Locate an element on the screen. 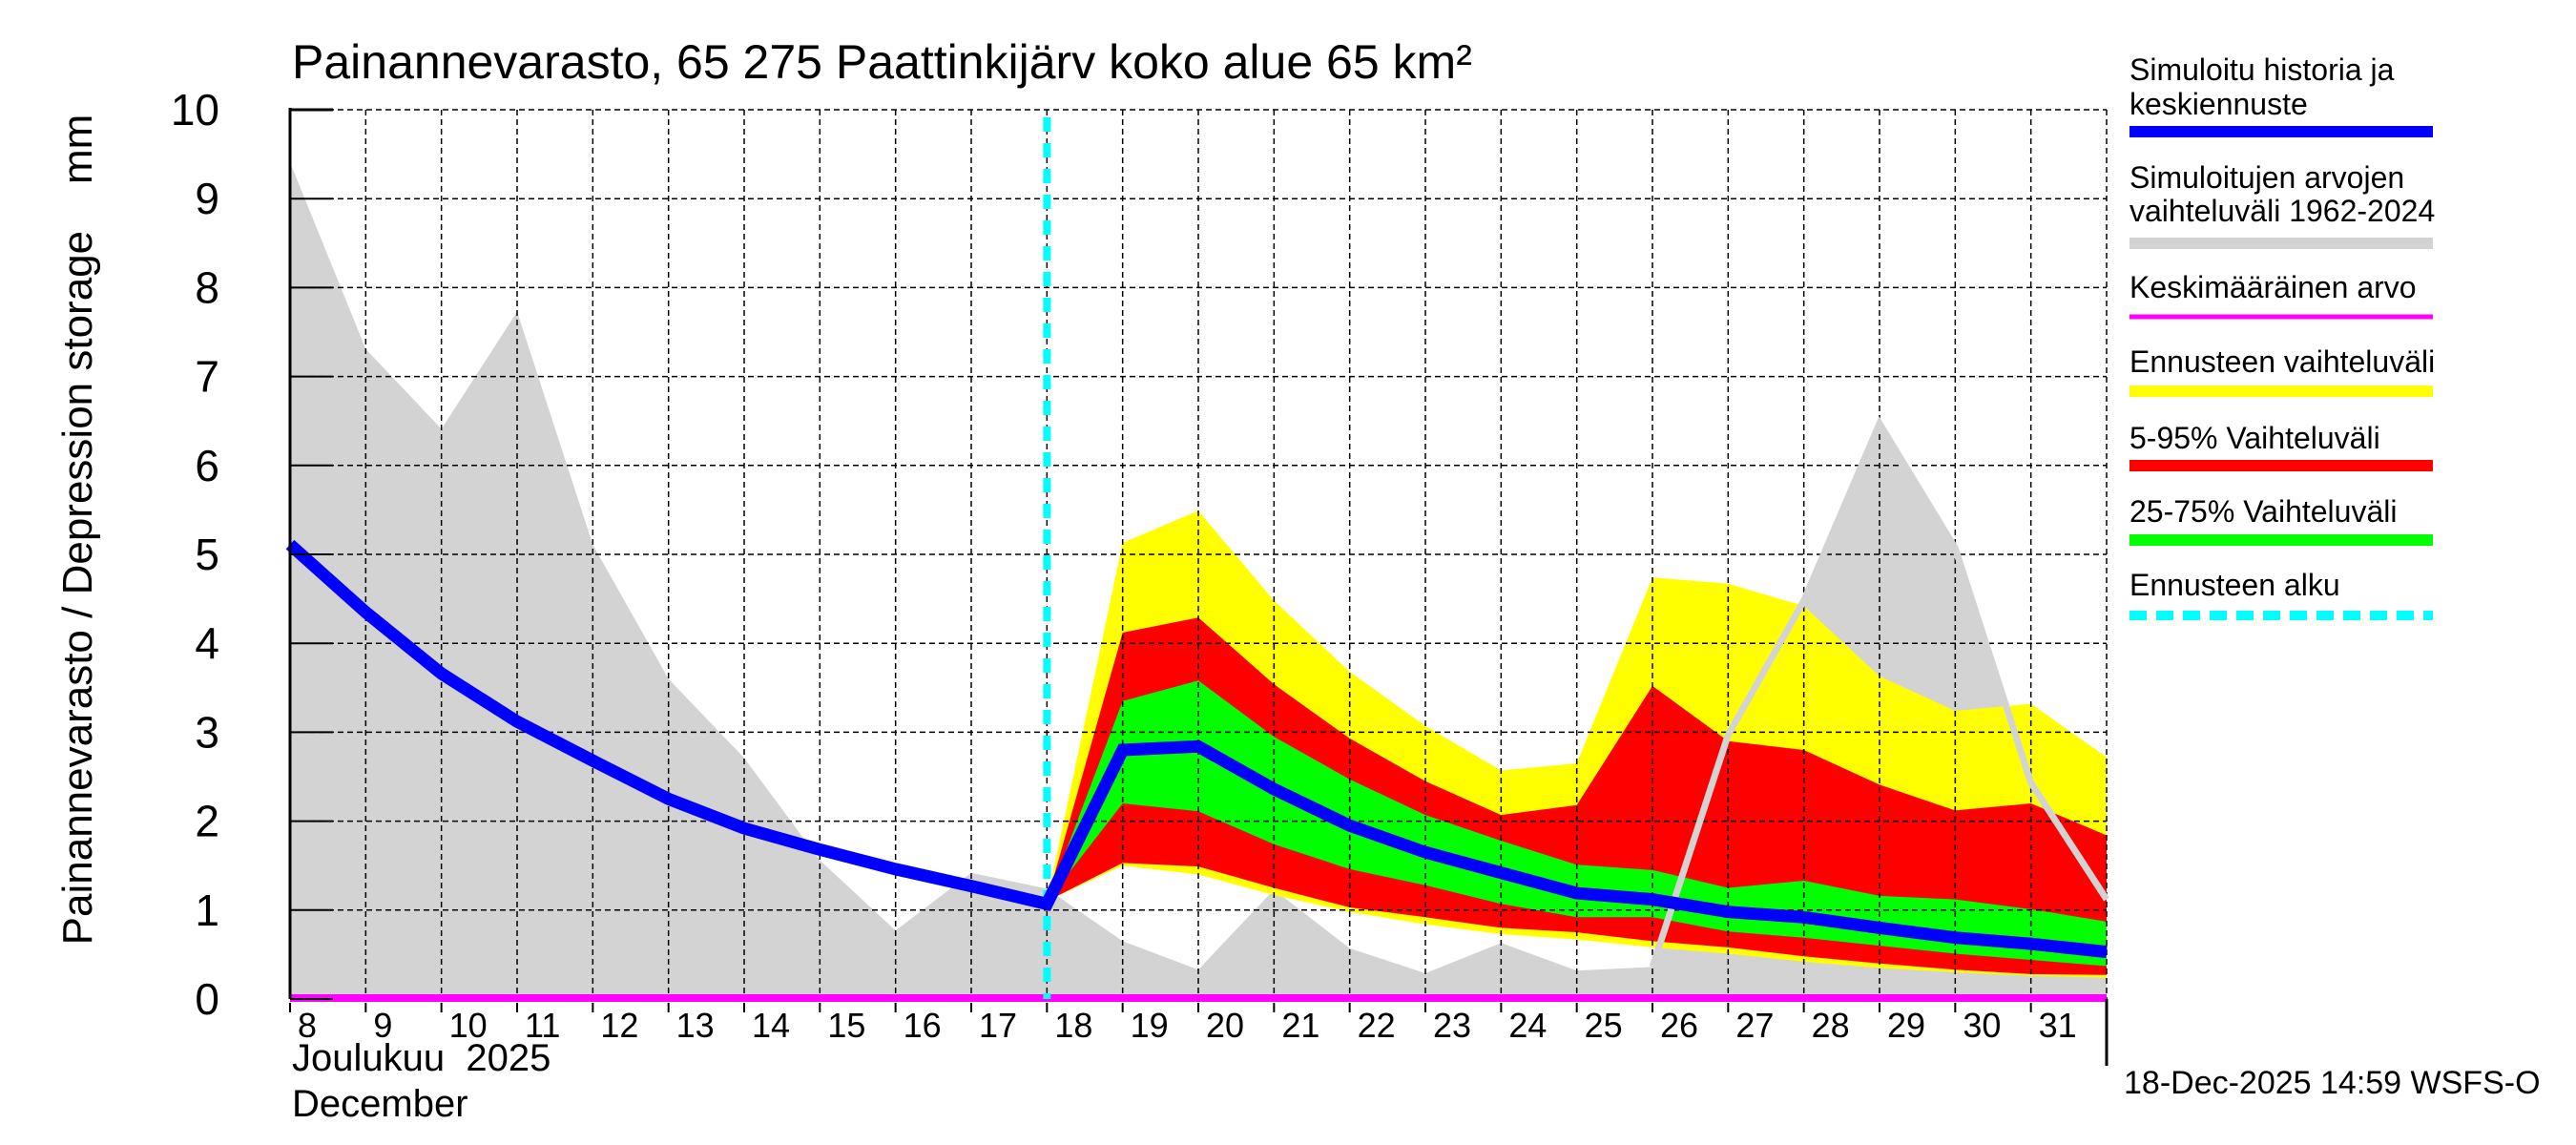 The image size is (2576, 1145). p5-95-band is located at coordinates (1577, 796).